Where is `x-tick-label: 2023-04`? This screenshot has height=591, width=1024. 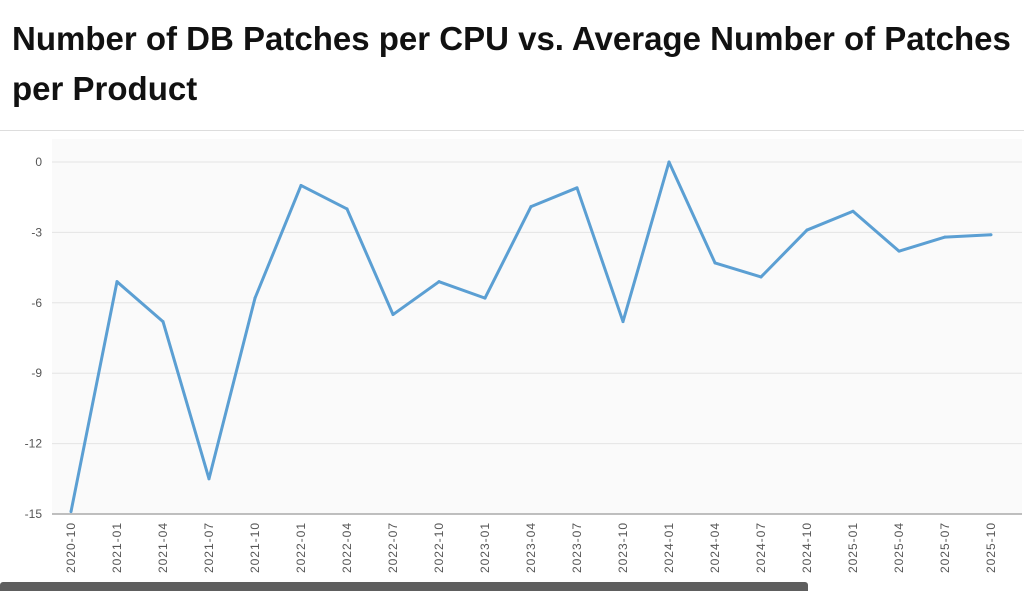 x-tick-label: 2023-04 is located at coordinates (531, 547).